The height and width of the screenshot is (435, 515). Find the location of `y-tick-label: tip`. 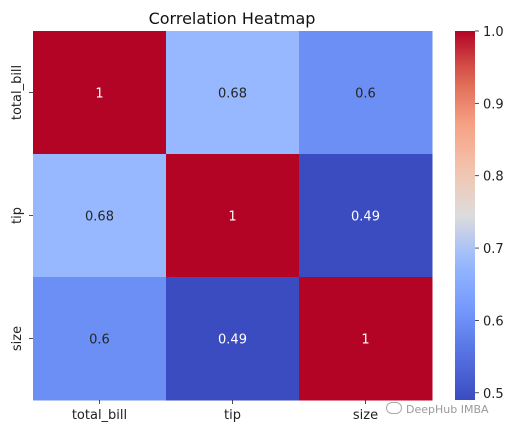

y-tick-label: tip is located at coordinates (17, 215).